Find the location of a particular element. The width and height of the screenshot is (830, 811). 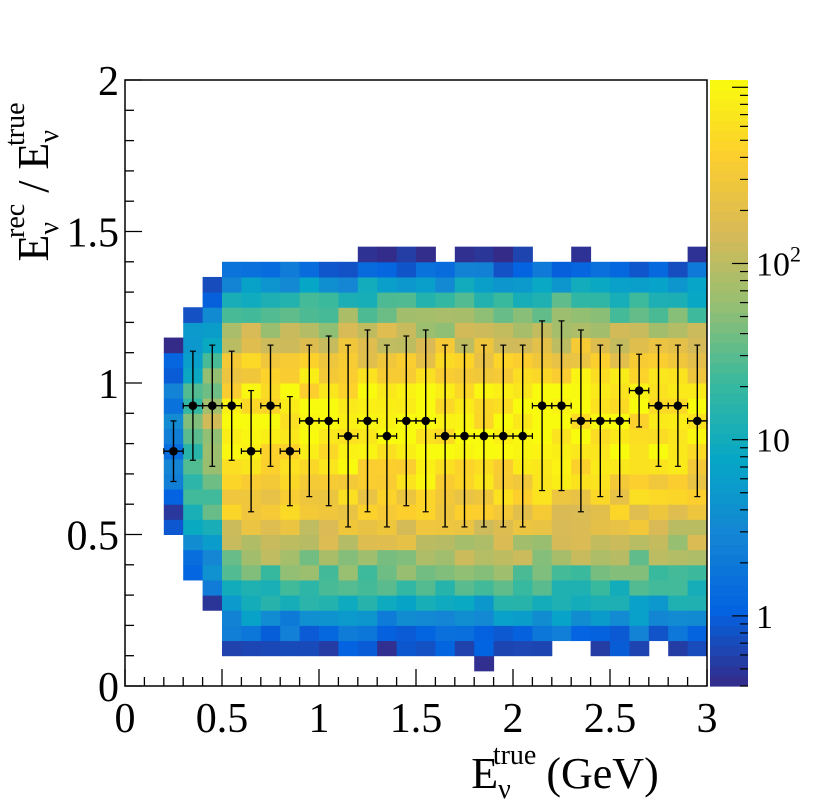

y-axis-title: Eνrec / Eνtrue is located at coordinates (32, 181).